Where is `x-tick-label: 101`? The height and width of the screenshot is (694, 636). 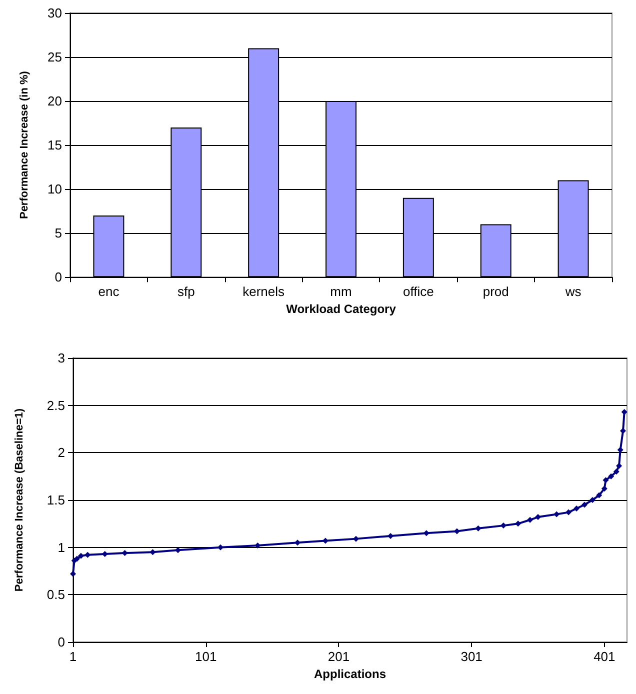
x-tick-label: 101 is located at coordinates (206, 656).